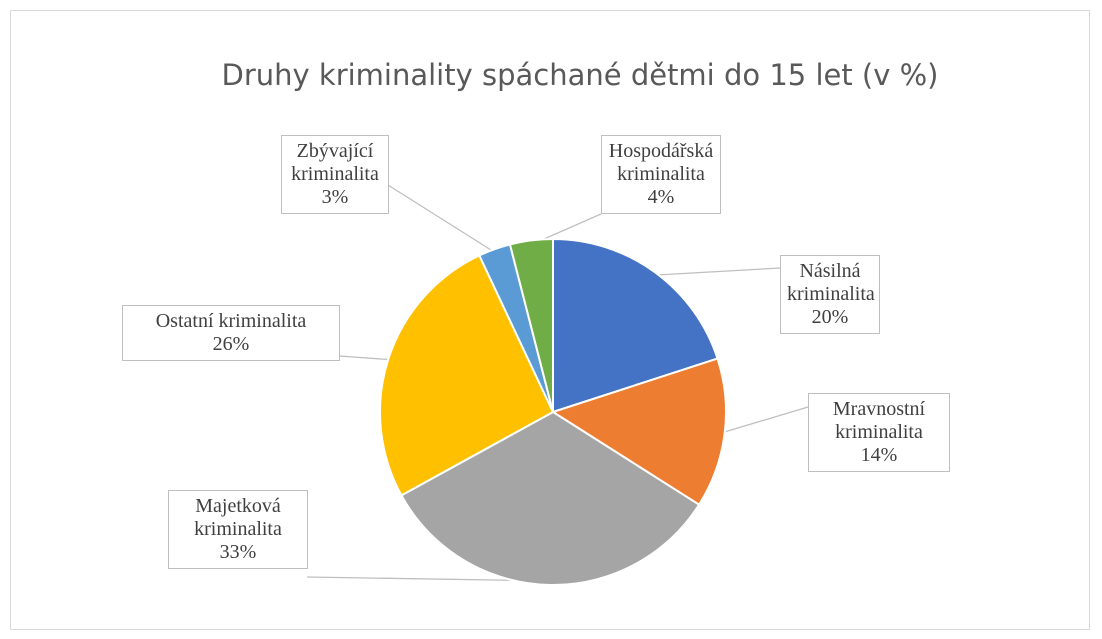  I want to click on label-category: Majetková kriminalita, so click(238, 517).